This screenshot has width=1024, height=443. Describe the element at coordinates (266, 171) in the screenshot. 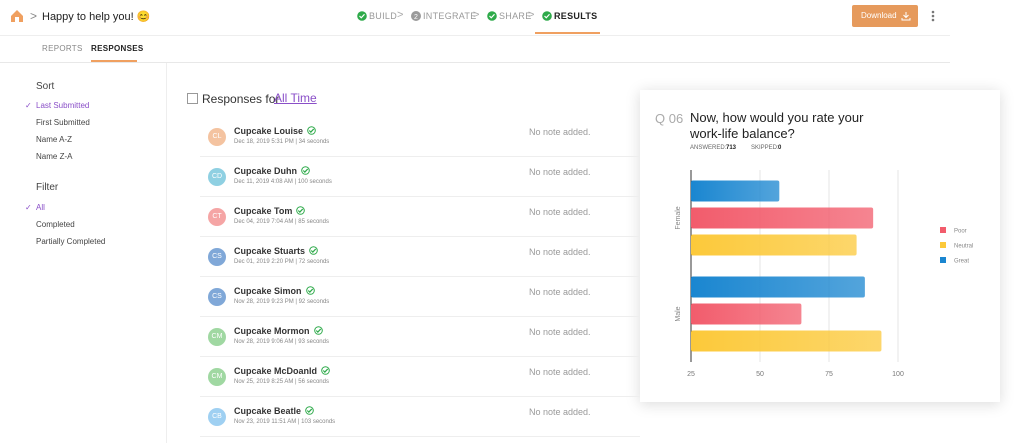

I see `respondent-name: Cupcake Duhn` at that location.